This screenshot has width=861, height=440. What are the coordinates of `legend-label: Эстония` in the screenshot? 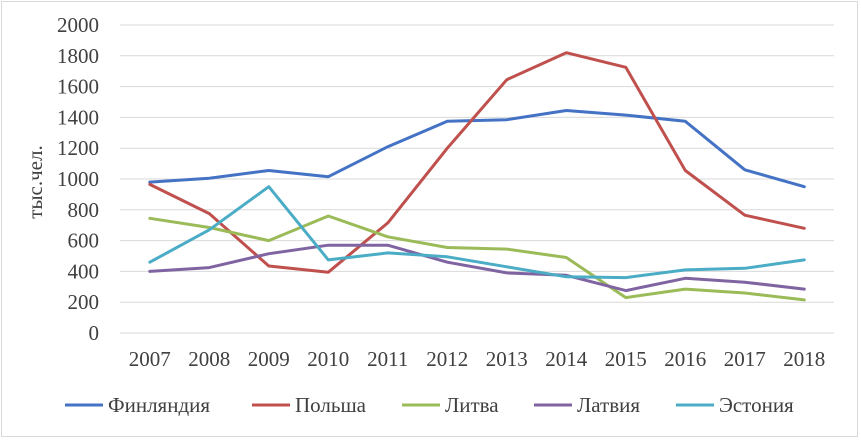 It's located at (756, 405).